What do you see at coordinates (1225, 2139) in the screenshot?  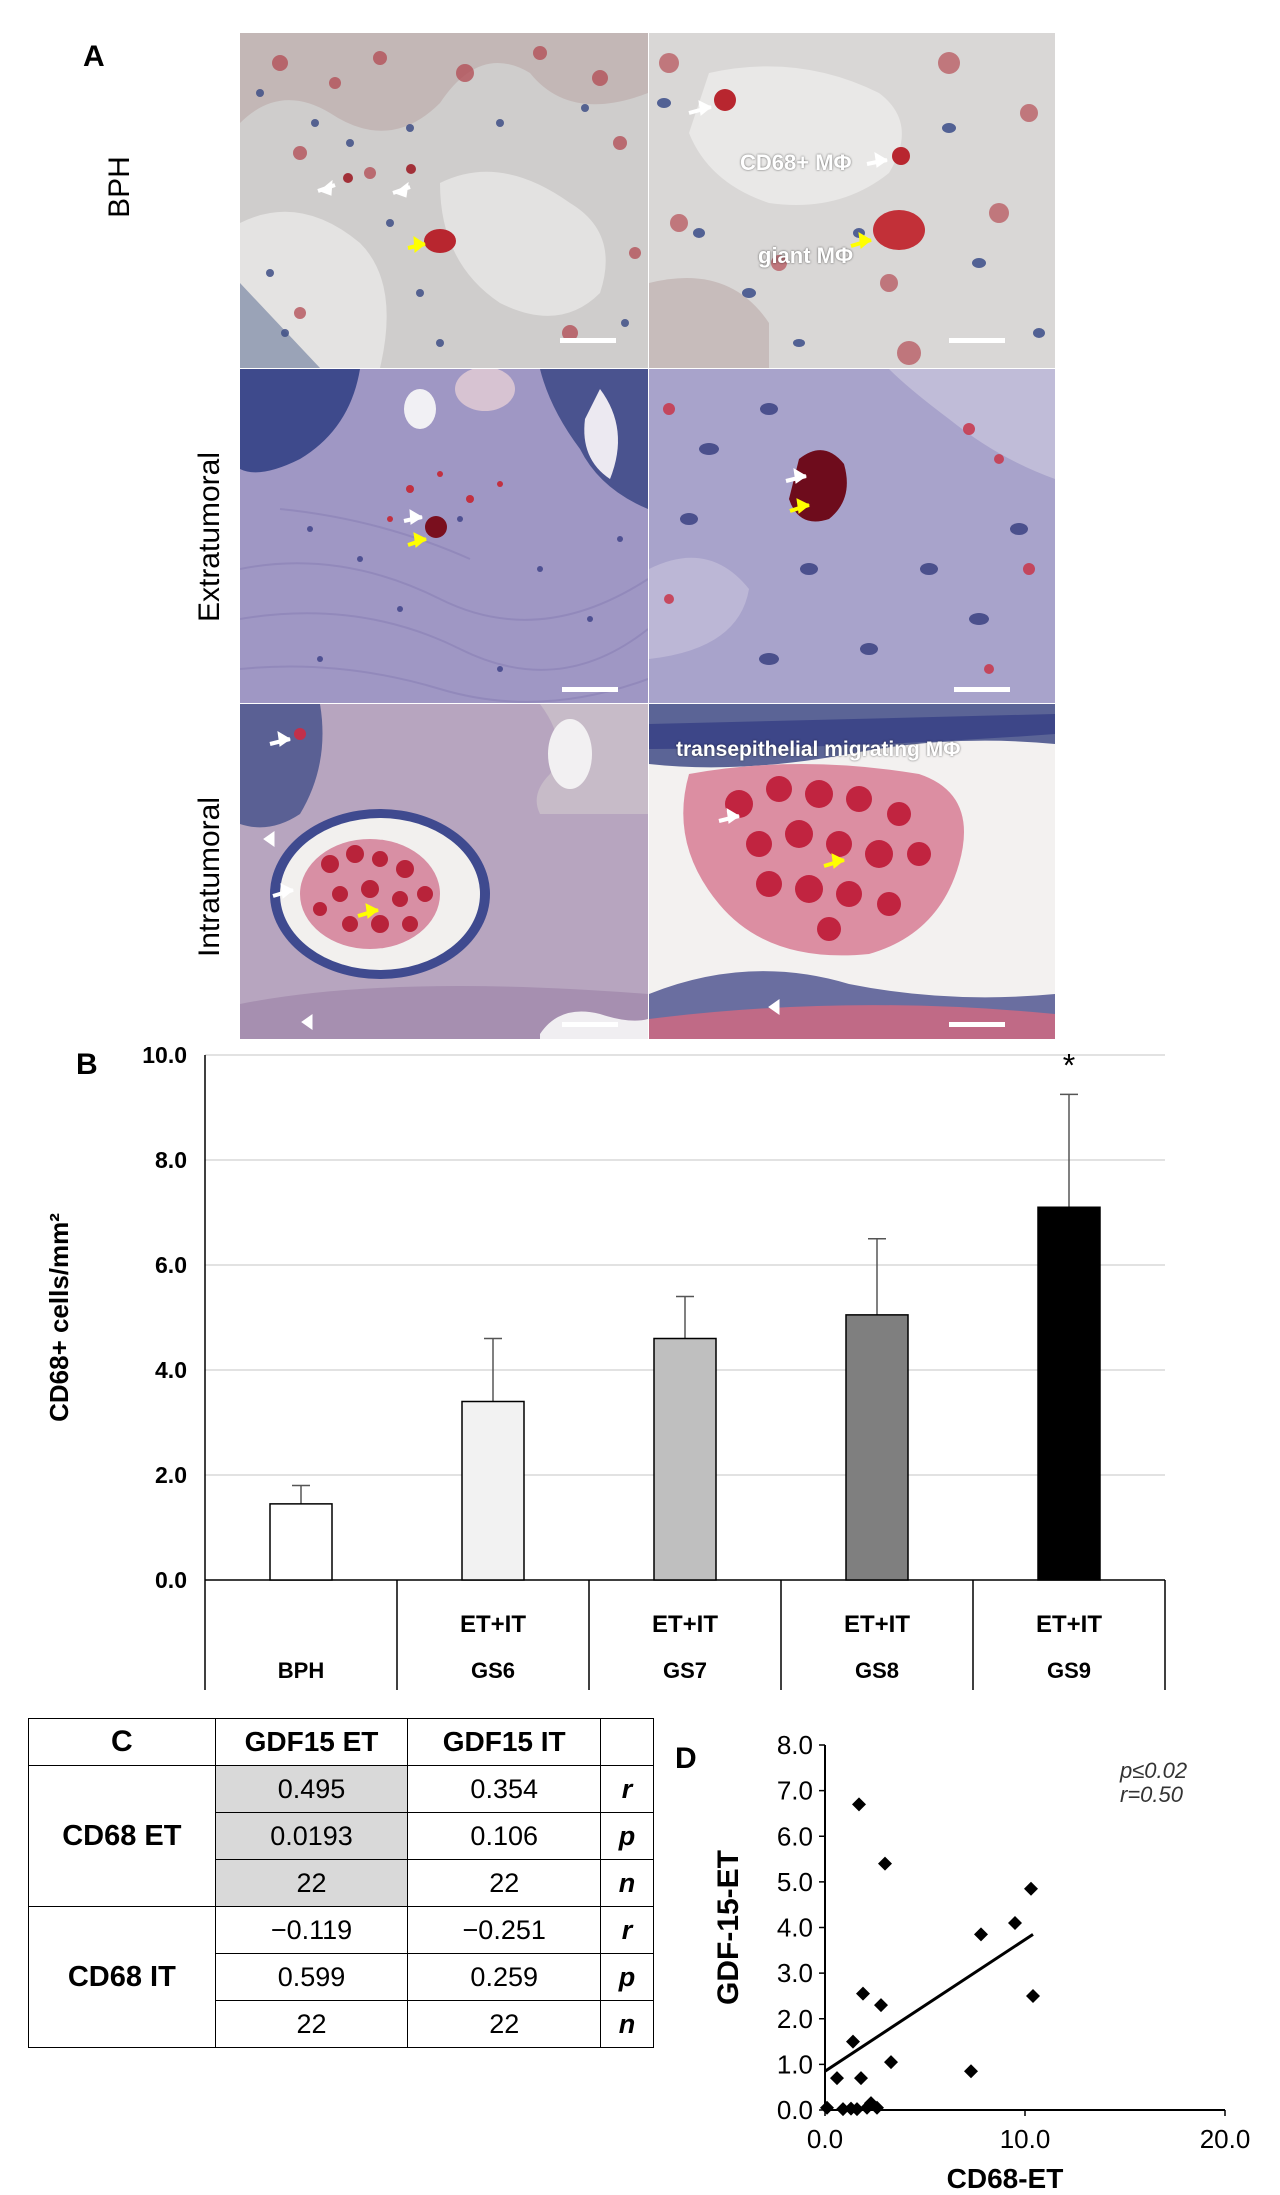 I see `x-tick-label: 20.0` at bounding box center [1225, 2139].